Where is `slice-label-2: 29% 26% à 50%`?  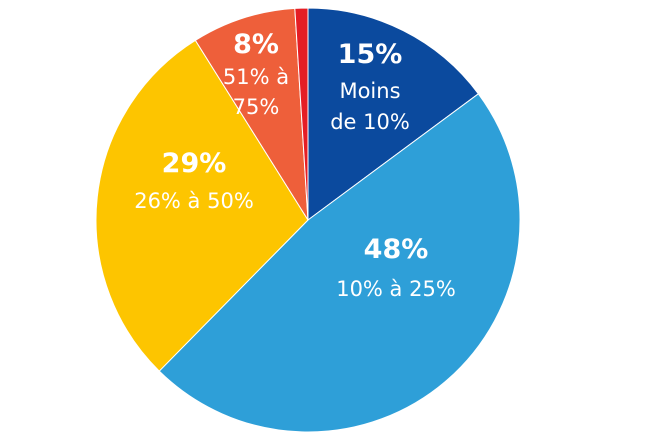
slice-label-2: 29% 26% à 50% is located at coordinates (194, 180).